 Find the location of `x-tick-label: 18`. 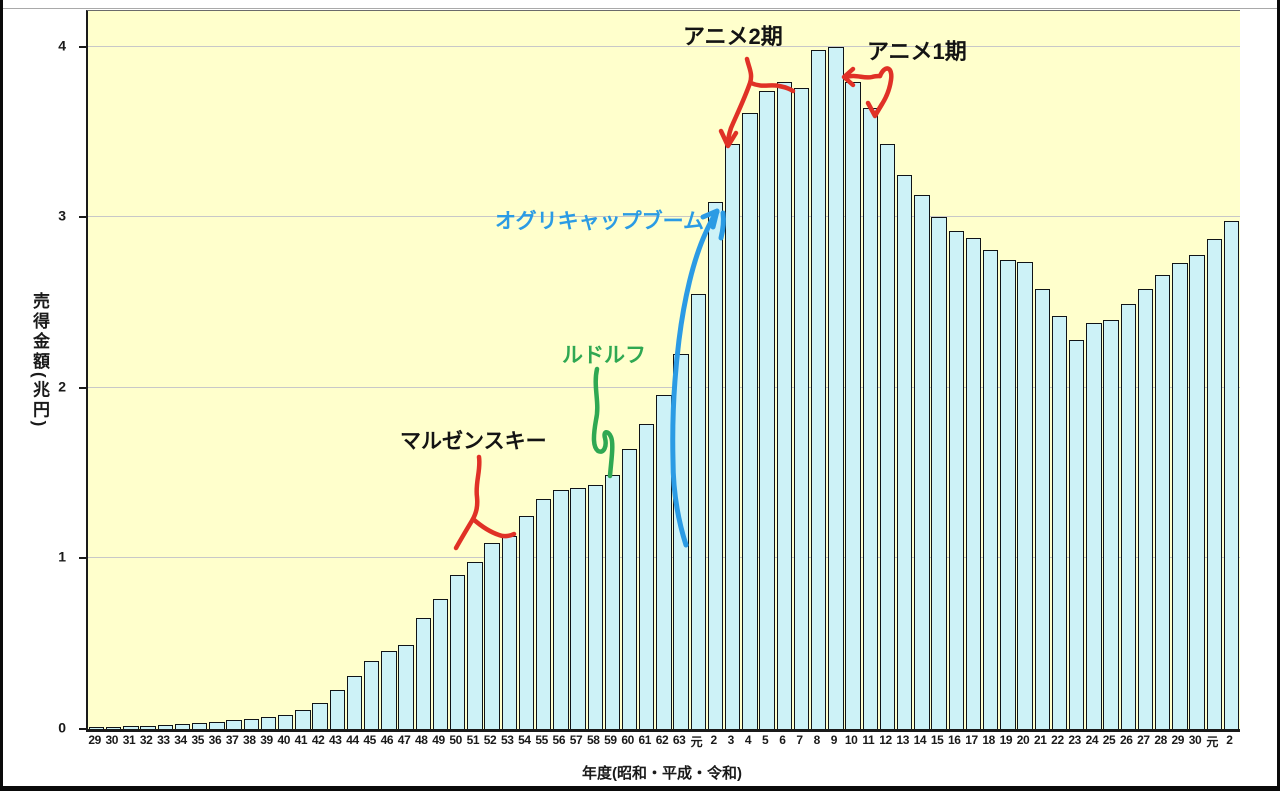

x-tick-label: 18 is located at coordinates (988, 740).